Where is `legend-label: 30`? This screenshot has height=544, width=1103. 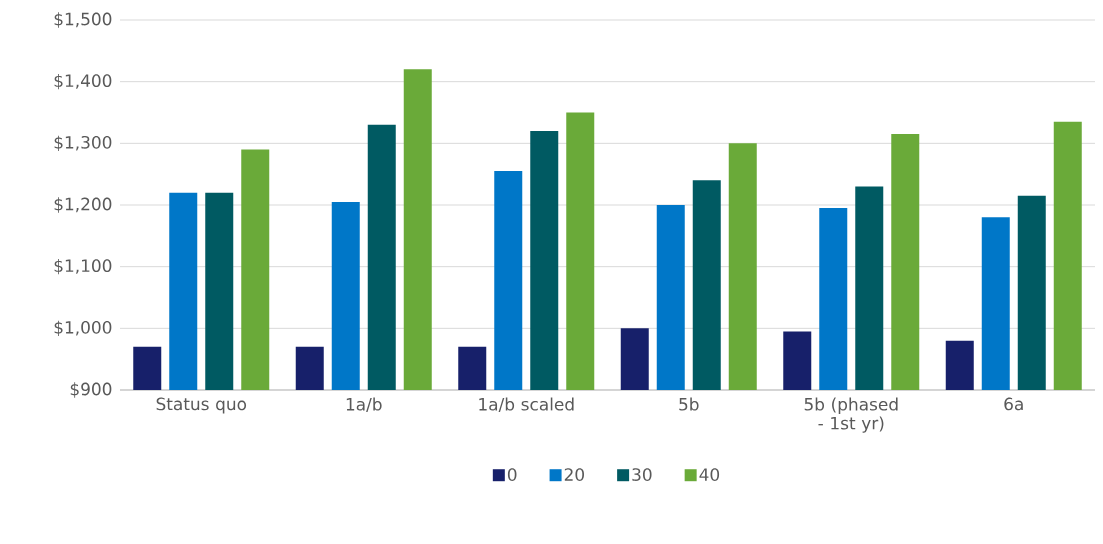 legend-label: 30 is located at coordinates (642, 474).